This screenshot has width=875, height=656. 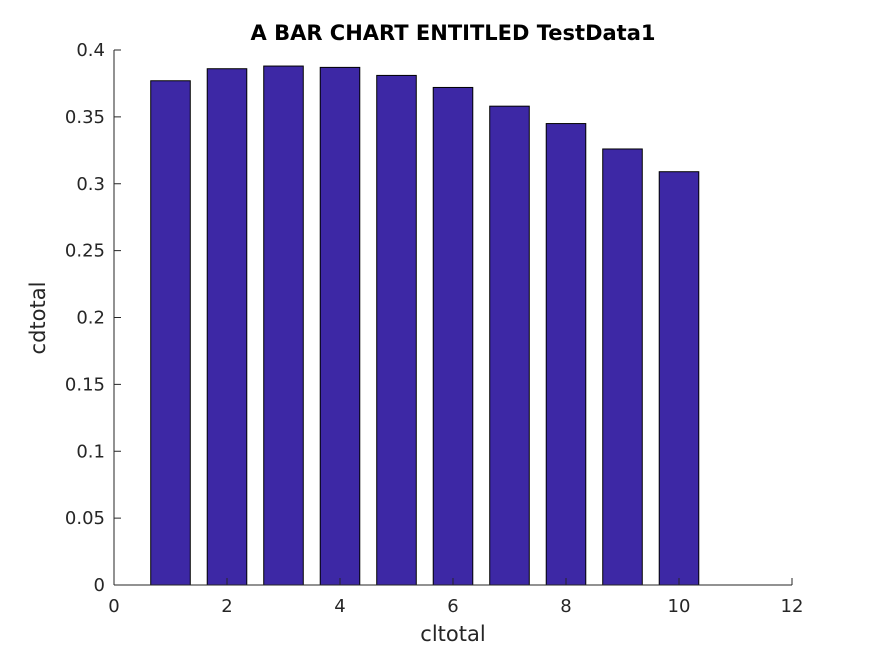 I want to click on y-tick-label: 0.35, so click(x=85, y=117).